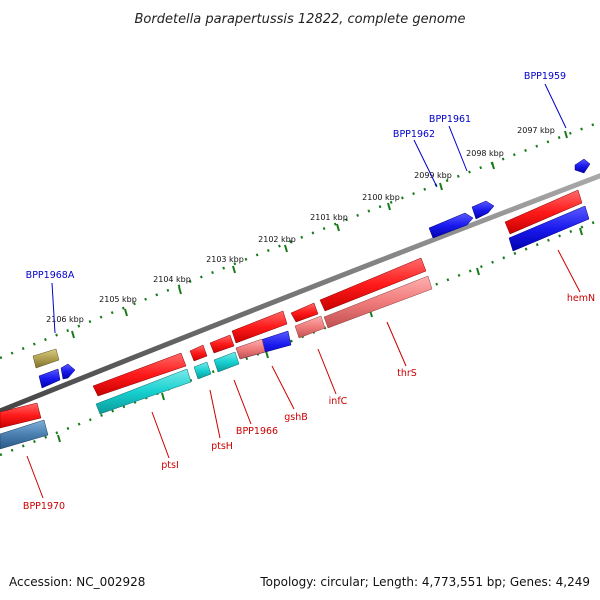  Describe the element at coordinates (172, 279) in the screenshot. I see `ruler-label-2104: 2104 kbp` at that location.